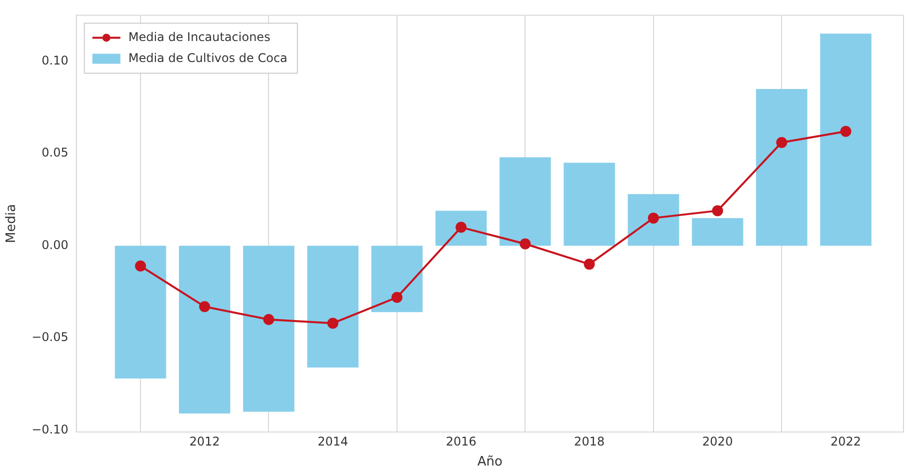 This screenshot has height=472, width=910. What do you see at coordinates (12, 224) in the screenshot?
I see `y-axis-title: Media` at bounding box center [12, 224].